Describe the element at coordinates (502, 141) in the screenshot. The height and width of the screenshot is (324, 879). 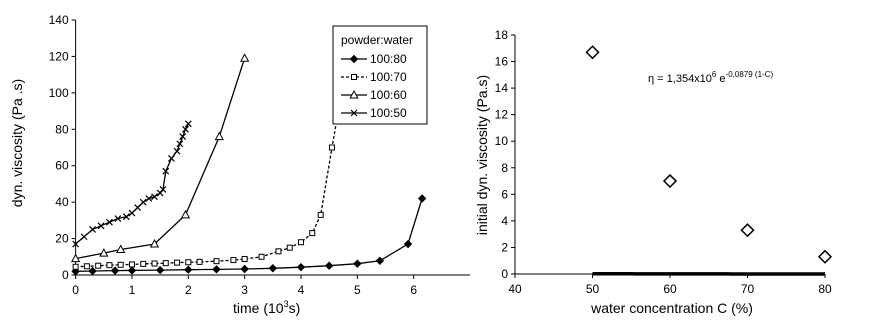
I see `y-tick-label: 10` at that location.